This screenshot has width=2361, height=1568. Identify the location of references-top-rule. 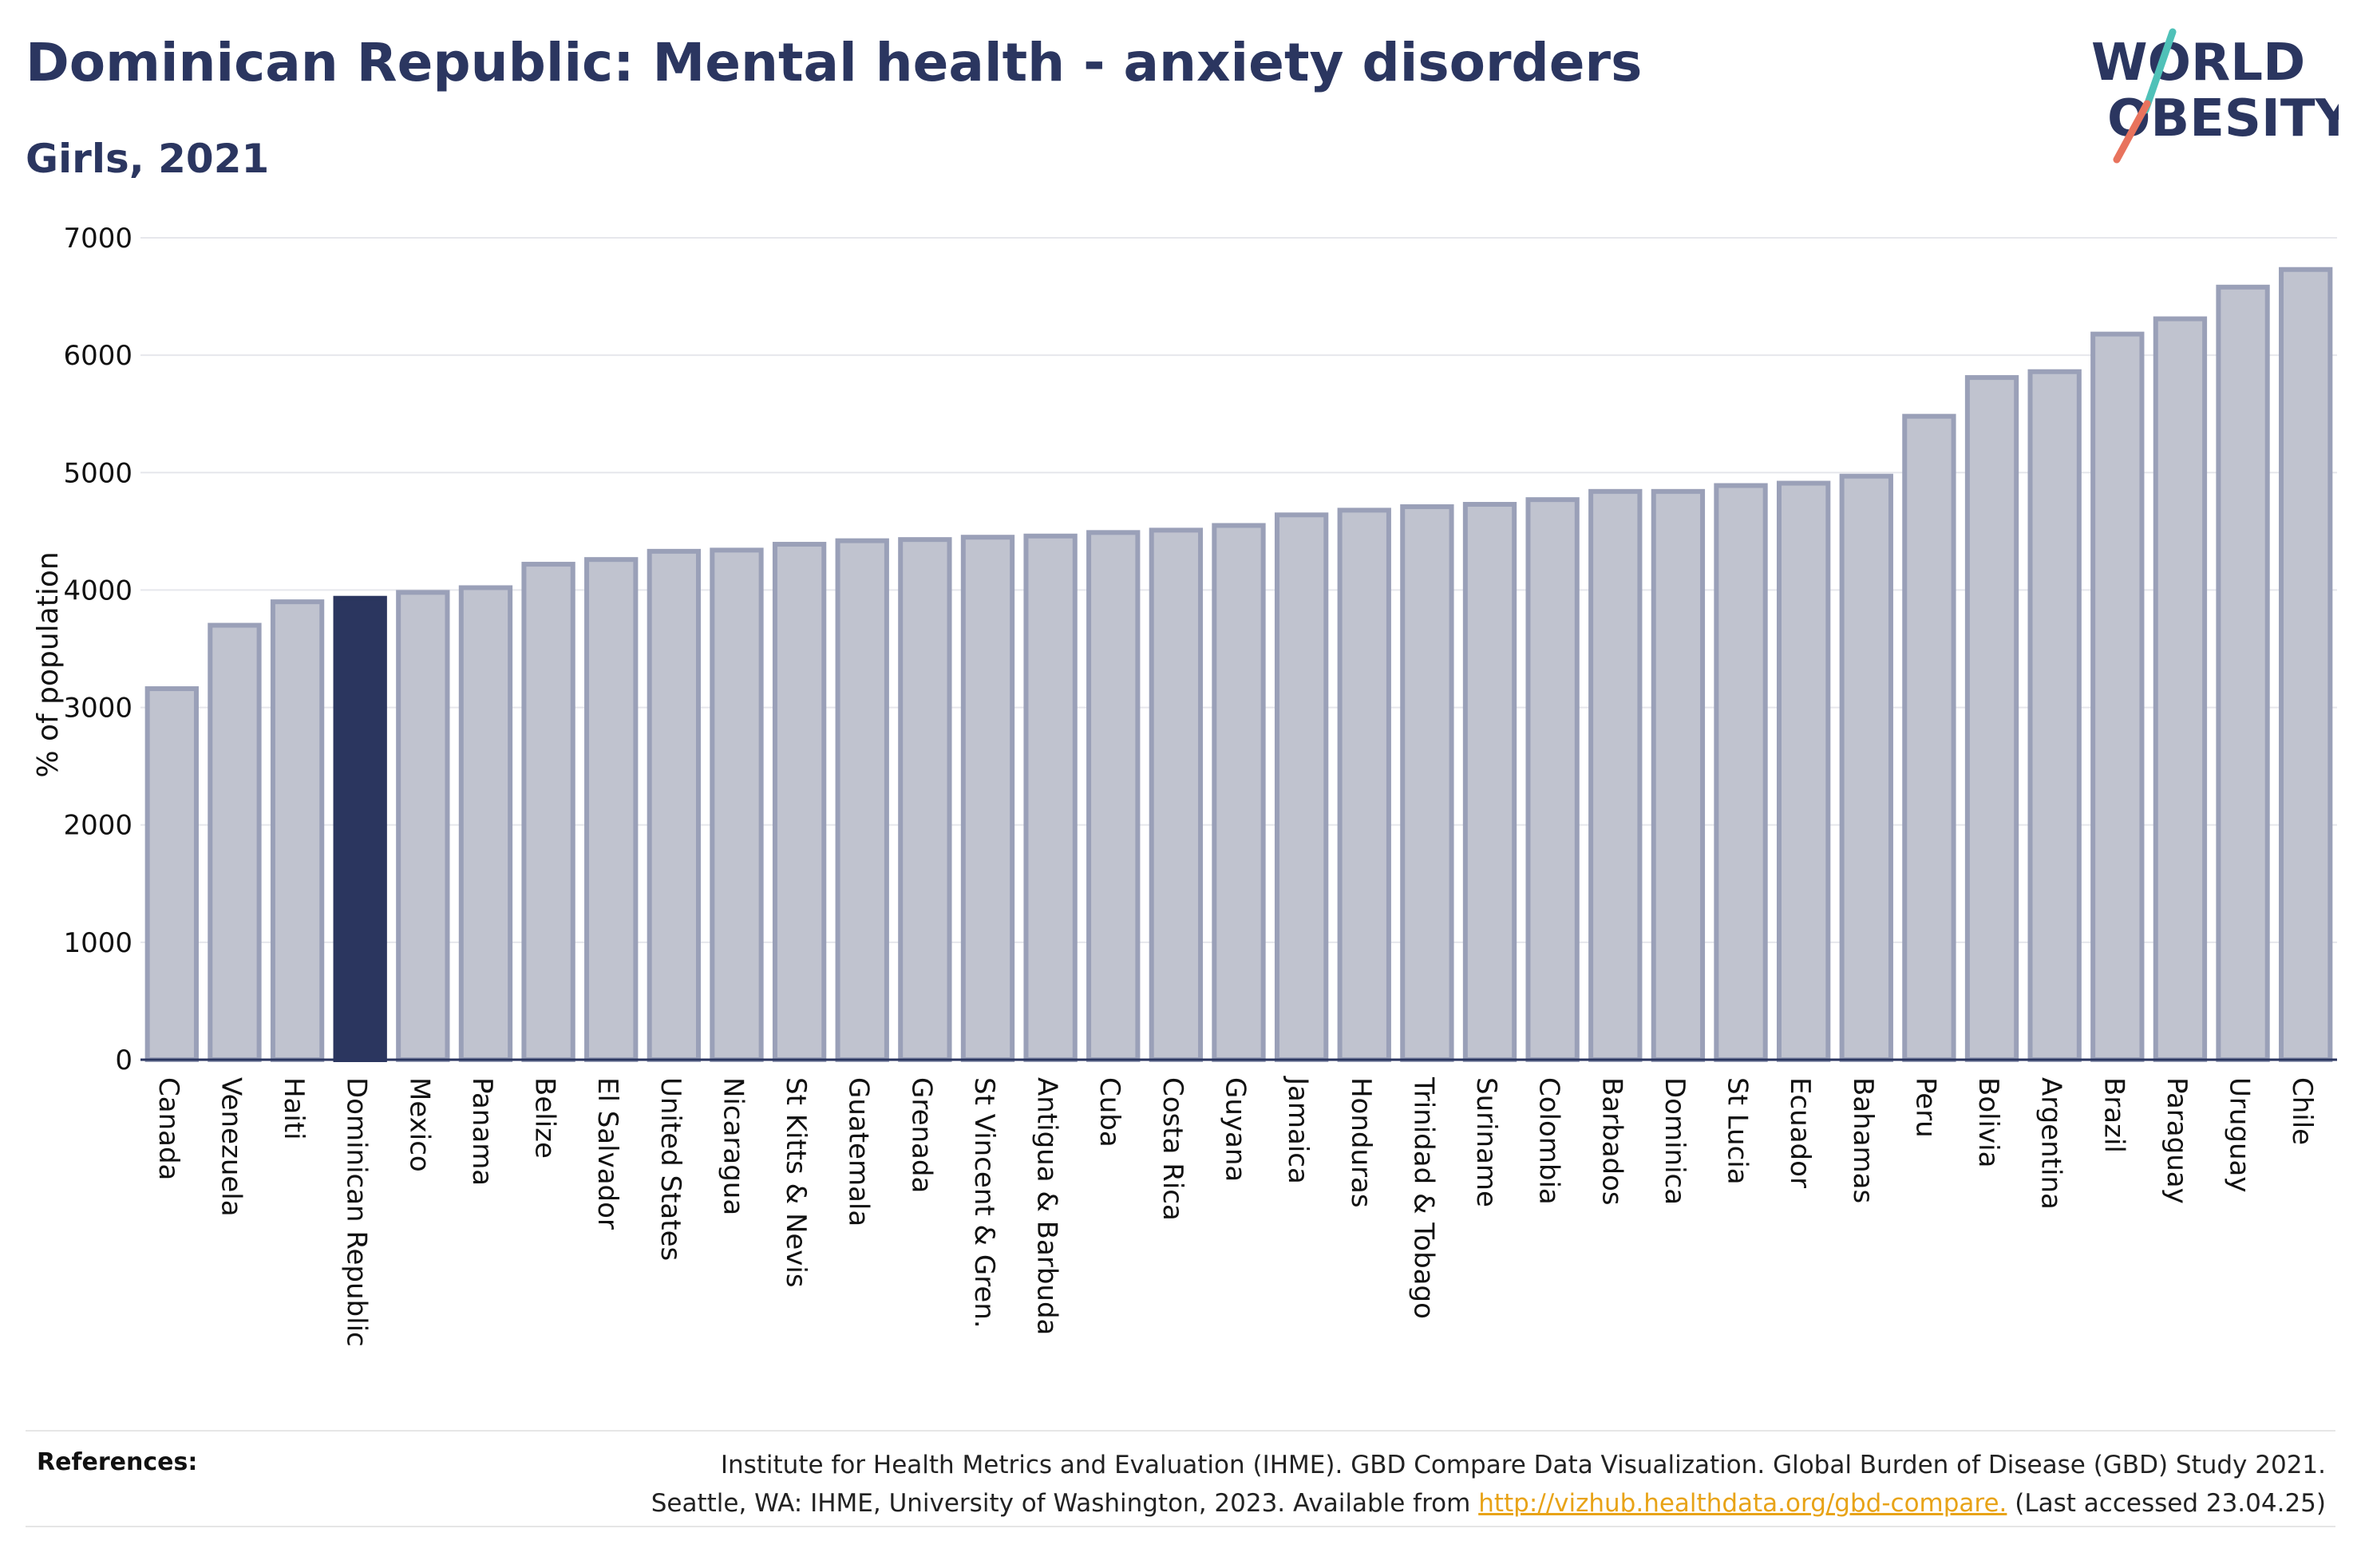
(1180, 1431).